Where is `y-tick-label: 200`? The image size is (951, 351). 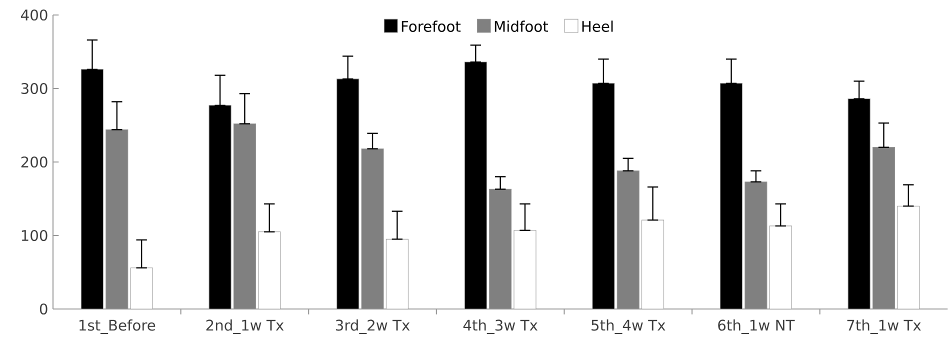
y-tick-label: 200 is located at coordinates (34, 162).